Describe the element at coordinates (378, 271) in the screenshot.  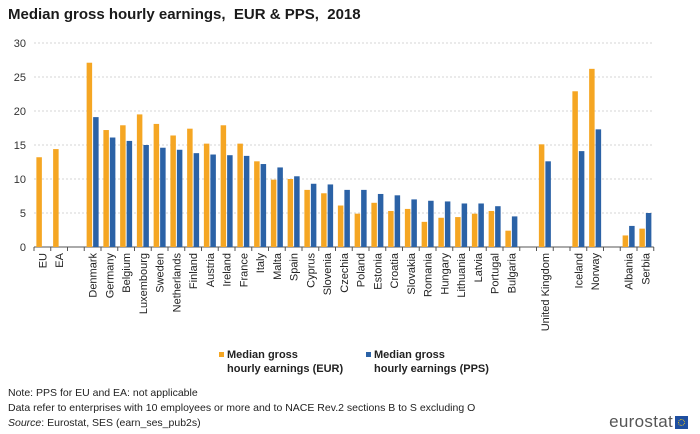
I see `x-tick-label: Estonia` at that location.